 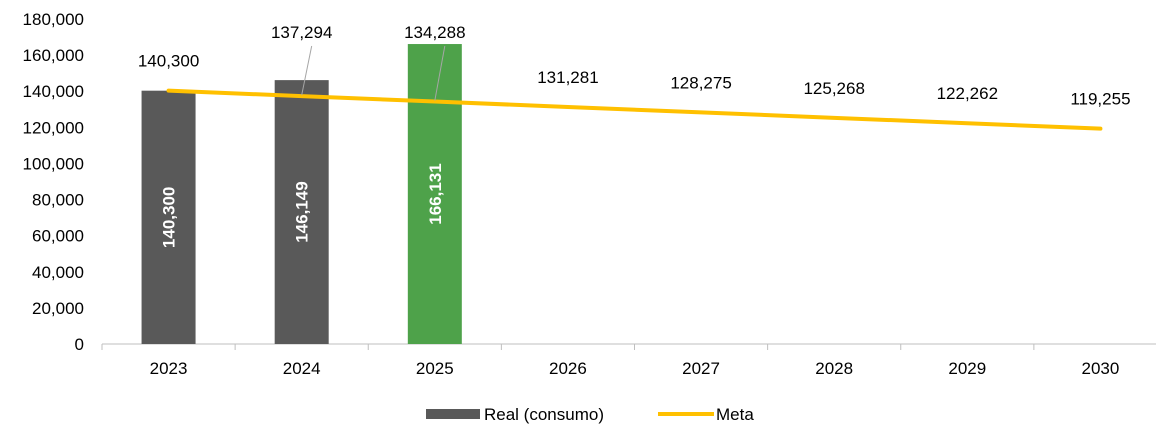 What do you see at coordinates (700, 82) in the screenshot?
I see `meta-data-label: 128,275` at bounding box center [700, 82].